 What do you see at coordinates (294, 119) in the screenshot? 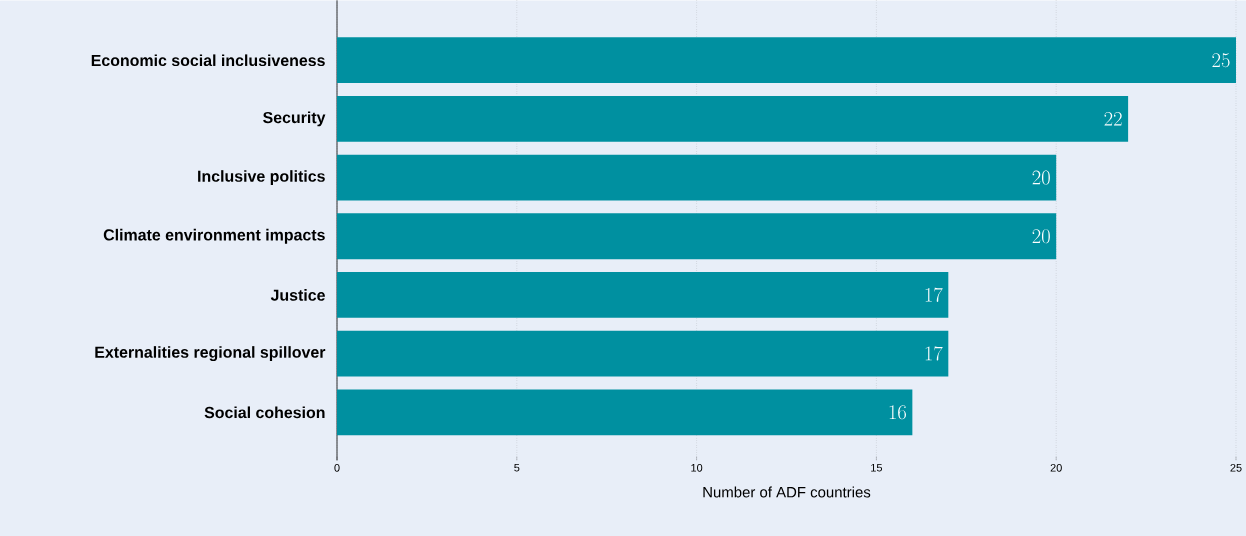
I see `y-tick-label: Security` at bounding box center [294, 119].